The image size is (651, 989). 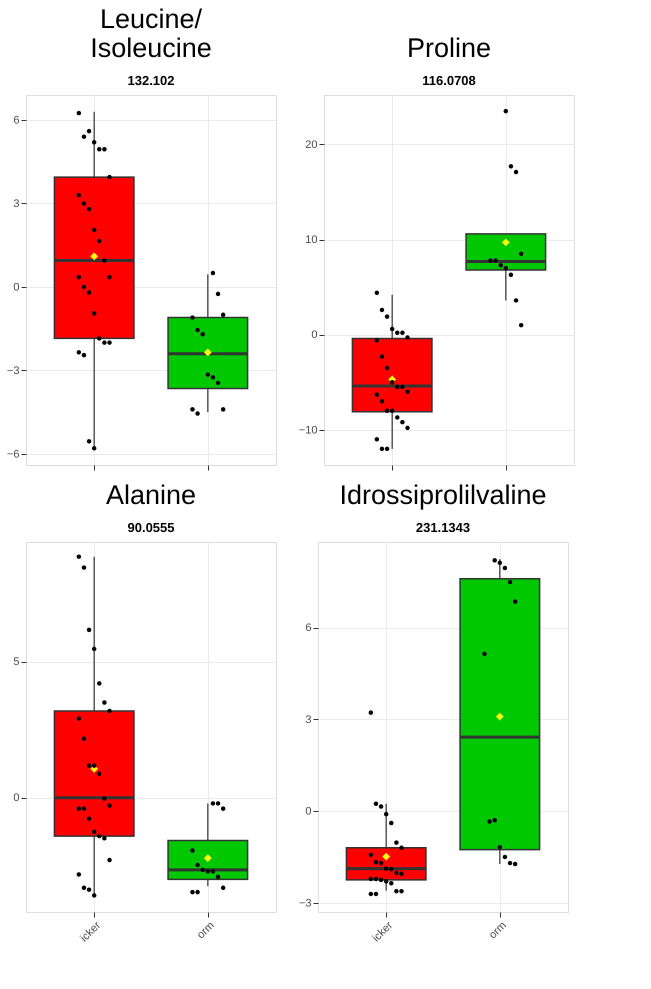 I want to click on chart-title: Alanine, so click(x=151, y=495).